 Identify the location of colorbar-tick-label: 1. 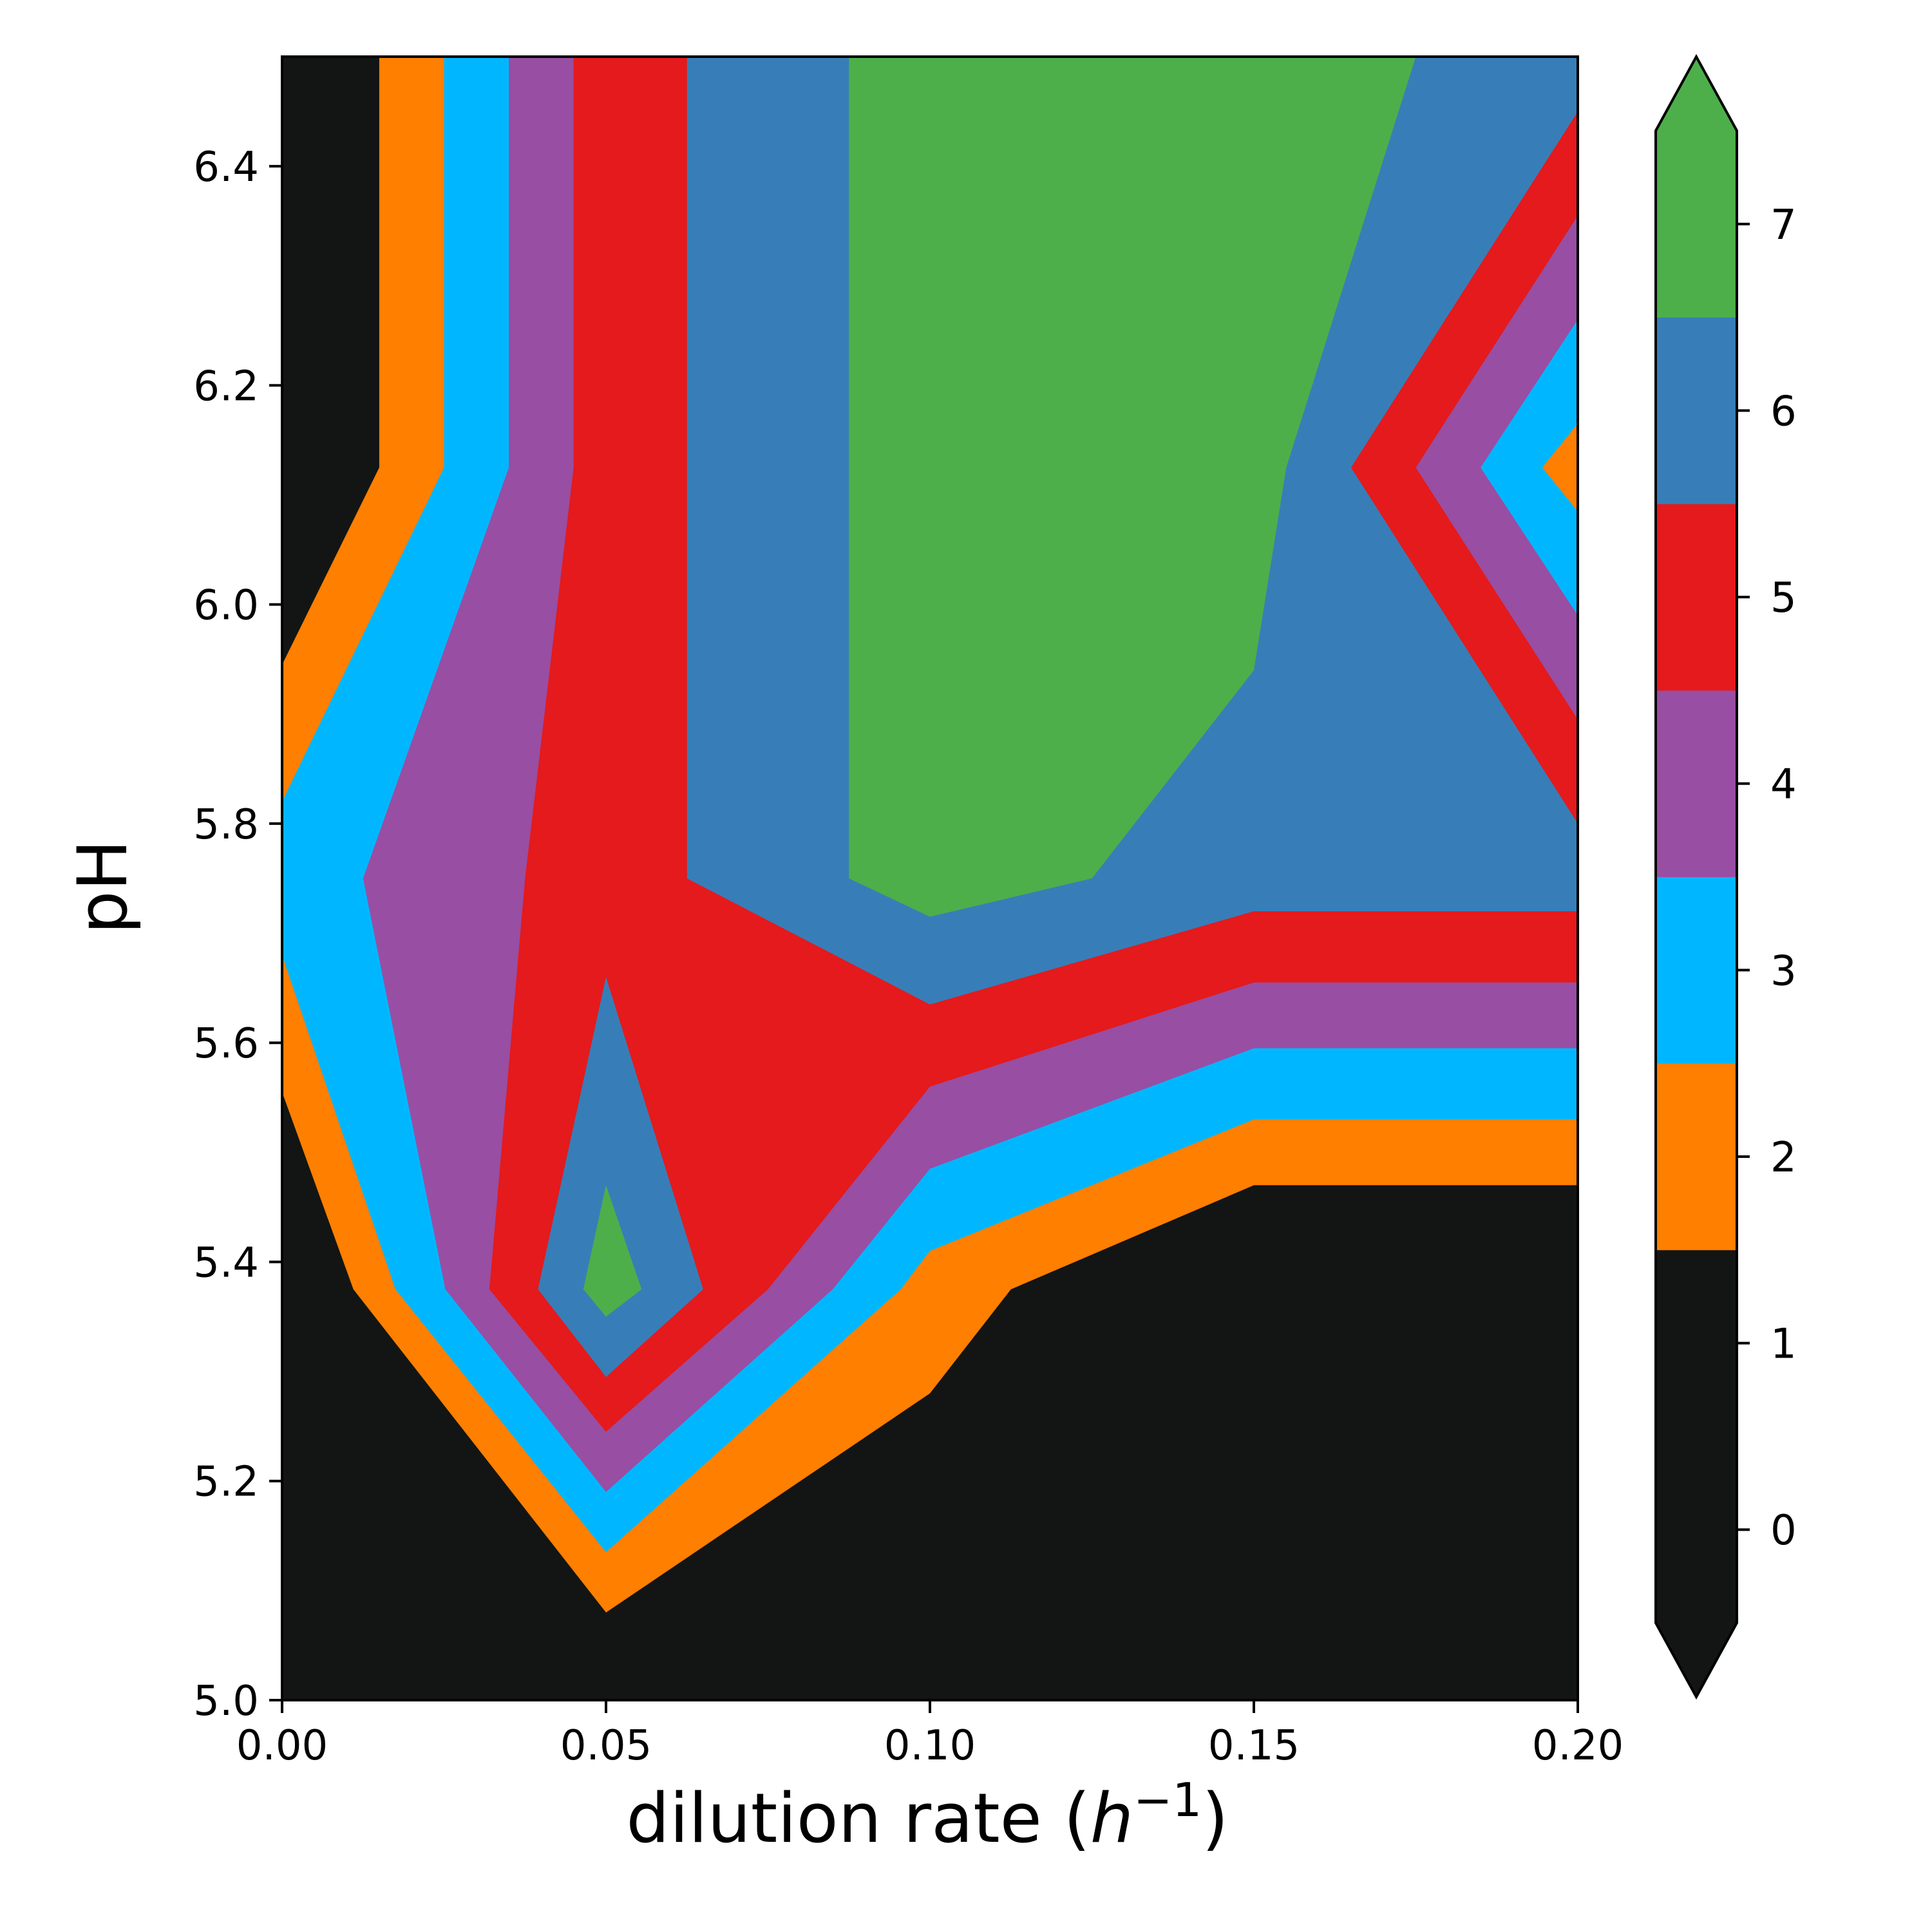
(1783, 1345).